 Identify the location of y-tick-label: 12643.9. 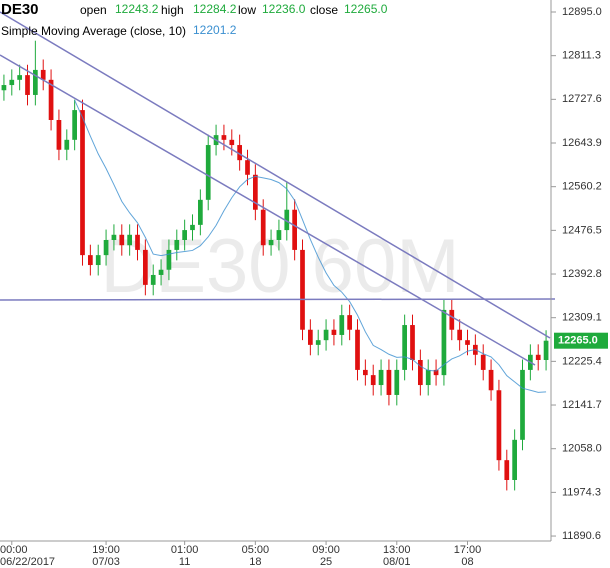
(582, 143).